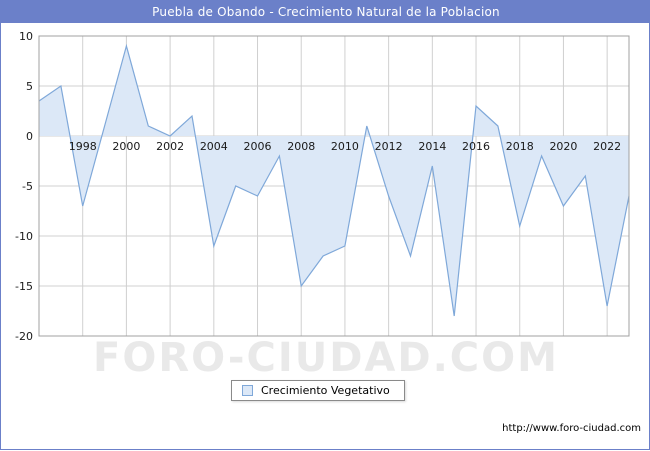 This screenshot has height=451, width=650. What do you see at coordinates (247, 390) in the screenshot?
I see `legend-marker-icon` at bounding box center [247, 390].